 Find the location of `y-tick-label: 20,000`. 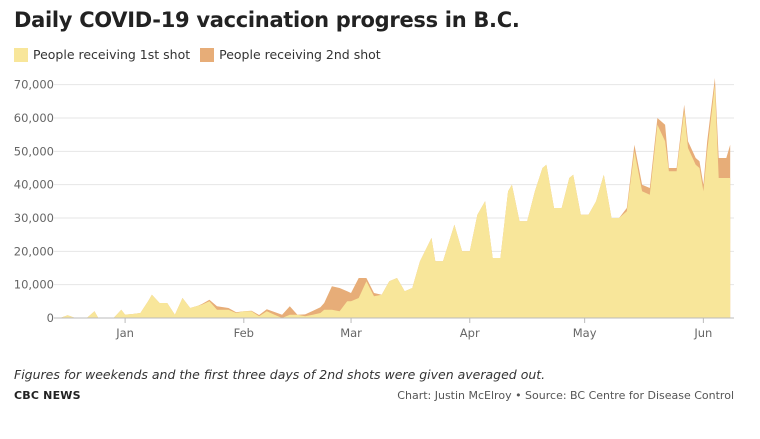

y-tick-label: 20,000 is located at coordinates (34, 251).